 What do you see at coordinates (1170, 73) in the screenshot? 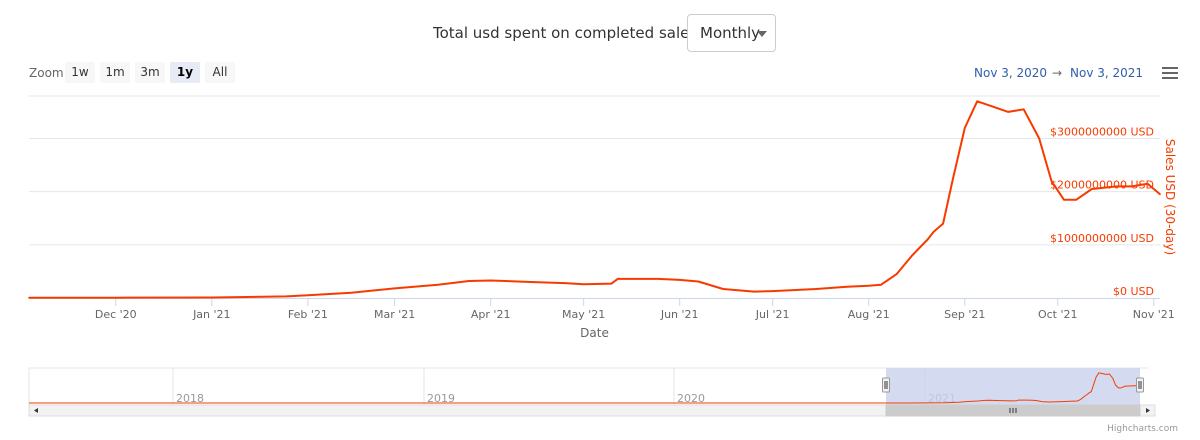
I see `hamburger-menu-icon` at bounding box center [1170, 73].